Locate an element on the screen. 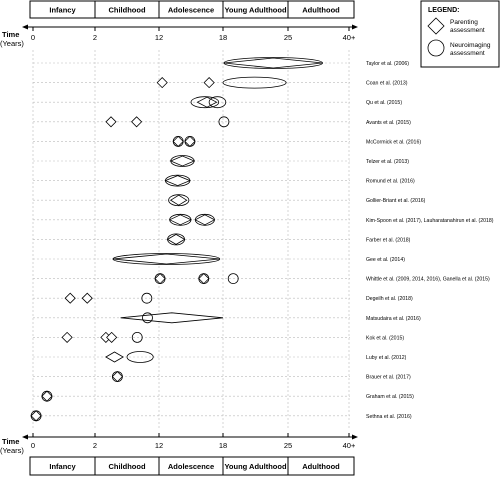 The image size is (500, 477). bottom-time-label: Time is located at coordinates (10, 441).